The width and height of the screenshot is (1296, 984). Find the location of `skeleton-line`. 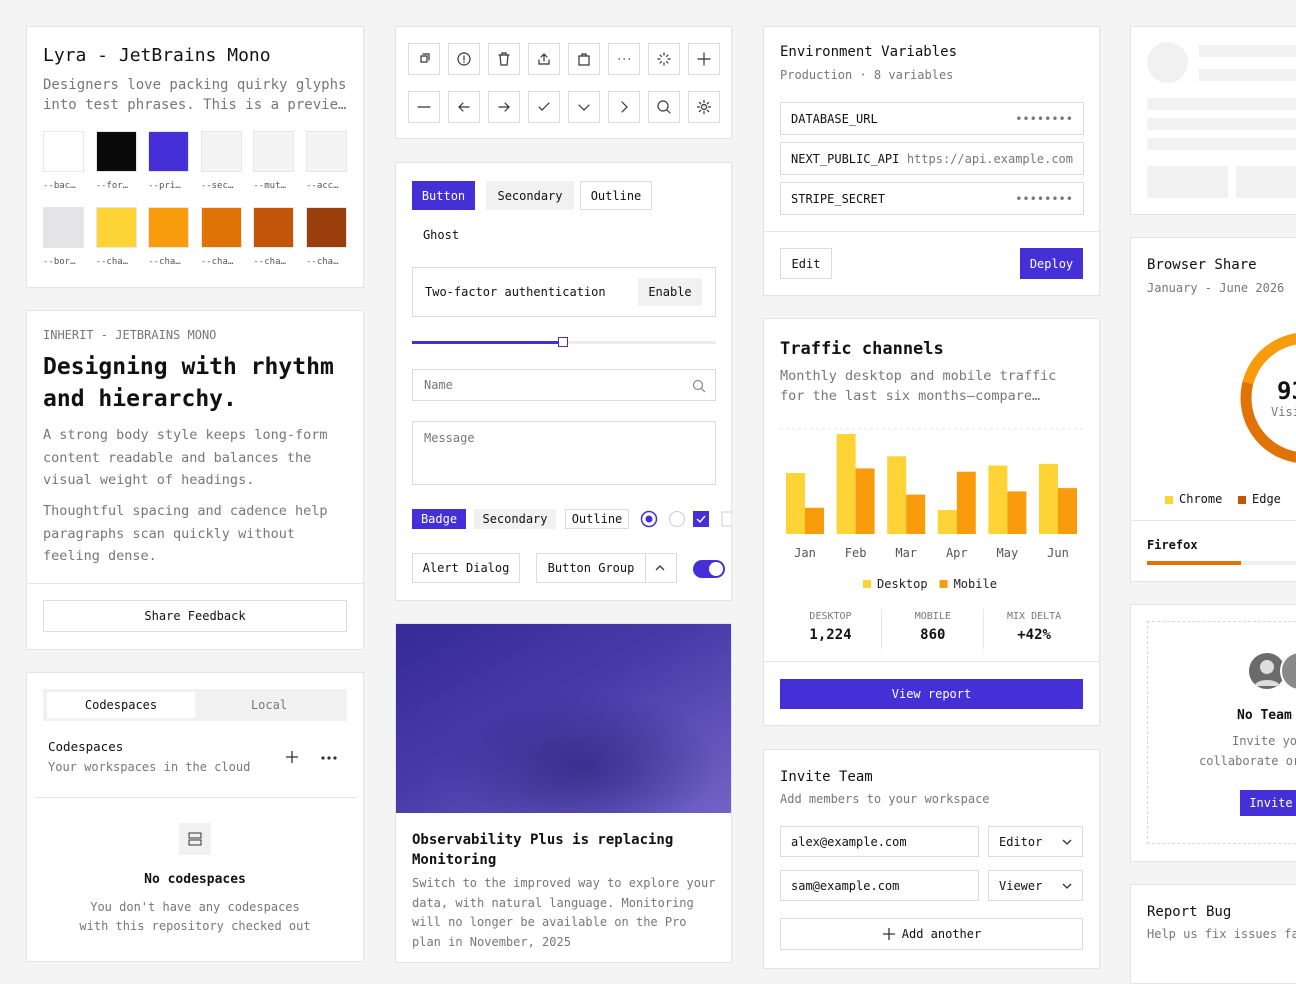

skeleton-line is located at coordinates (1221, 124).